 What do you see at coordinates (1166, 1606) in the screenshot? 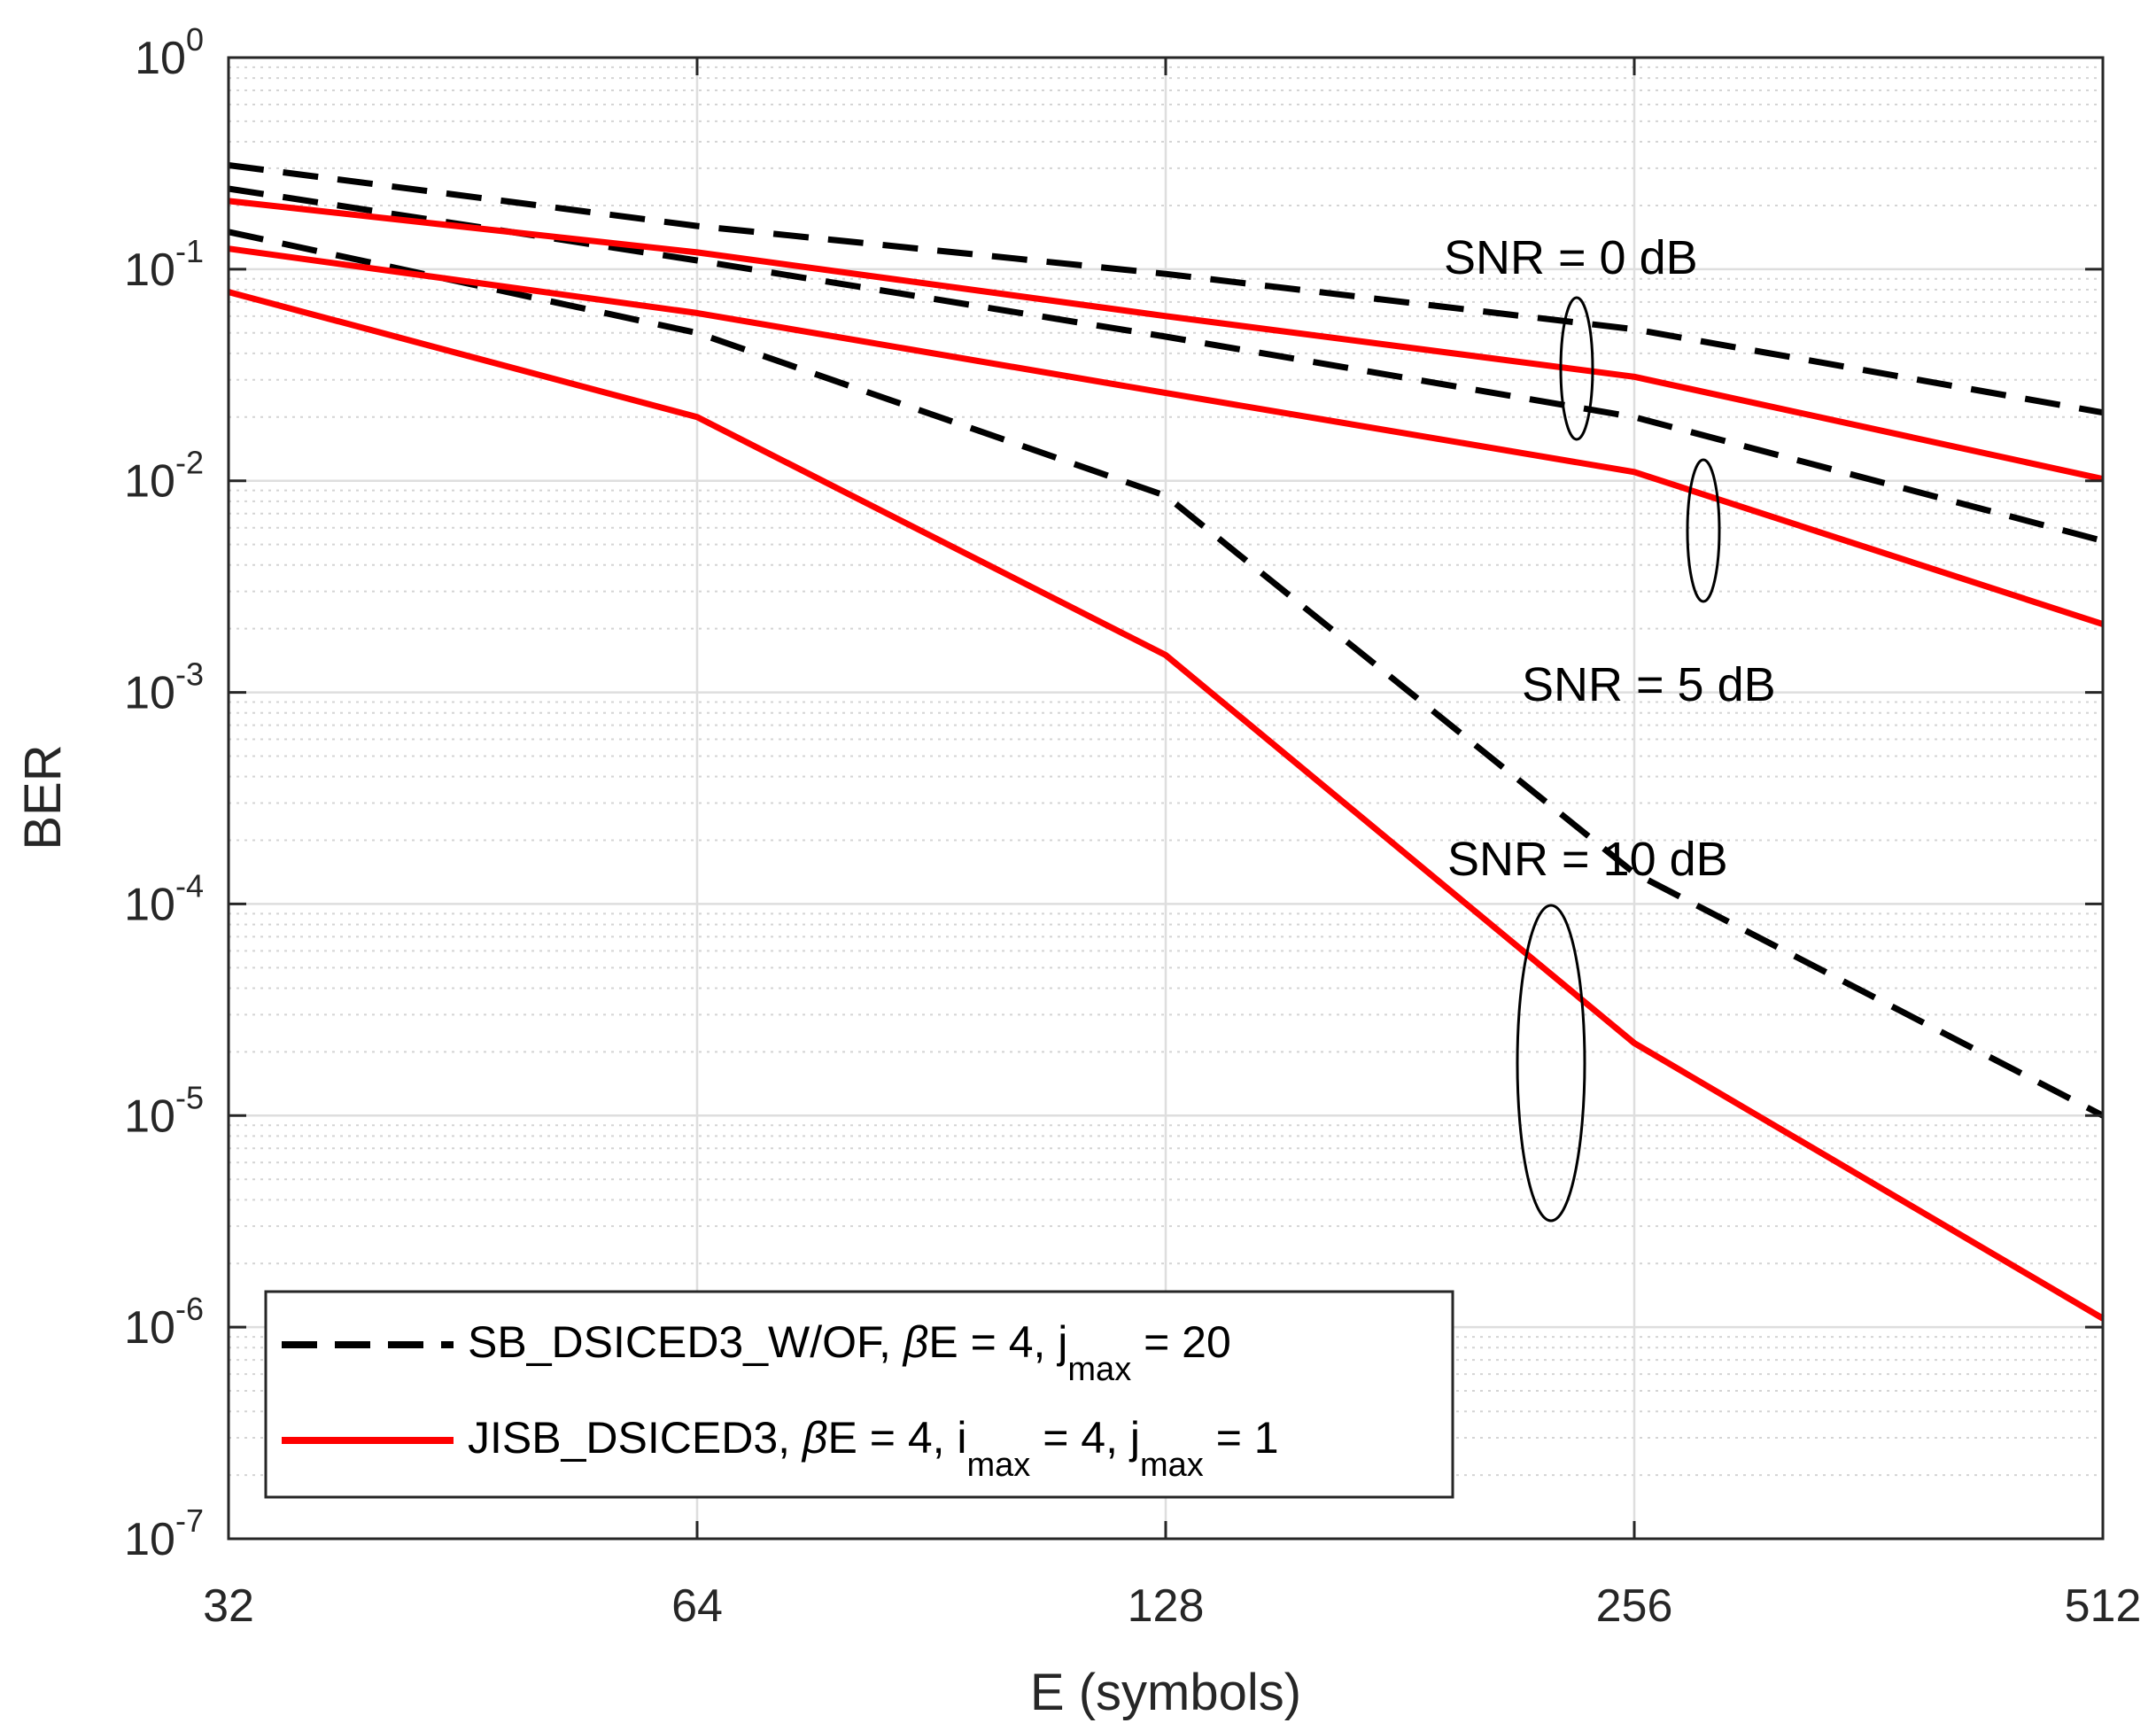
I see `x-tick-label: 128` at bounding box center [1166, 1606].